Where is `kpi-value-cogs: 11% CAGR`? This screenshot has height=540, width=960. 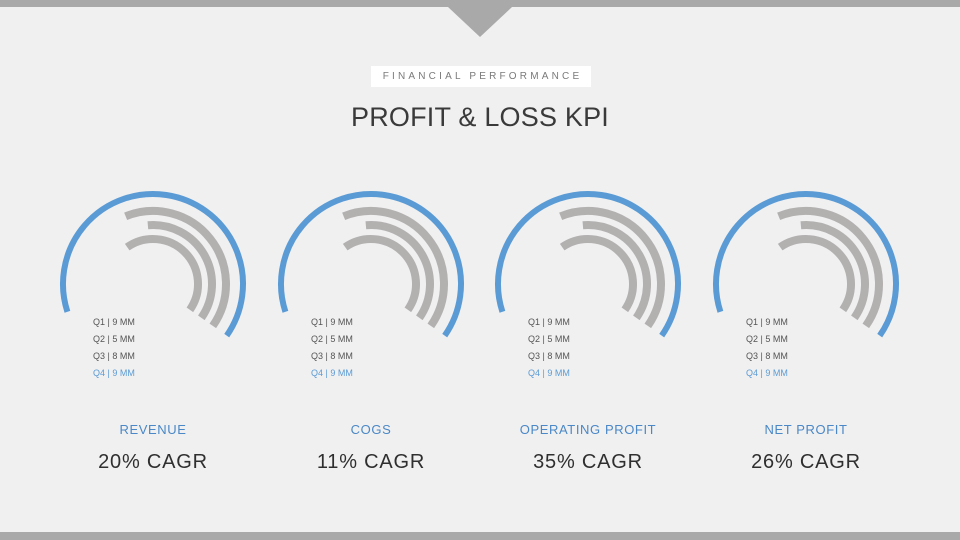
kpi-value-cogs: 11% CAGR is located at coordinates (371, 462).